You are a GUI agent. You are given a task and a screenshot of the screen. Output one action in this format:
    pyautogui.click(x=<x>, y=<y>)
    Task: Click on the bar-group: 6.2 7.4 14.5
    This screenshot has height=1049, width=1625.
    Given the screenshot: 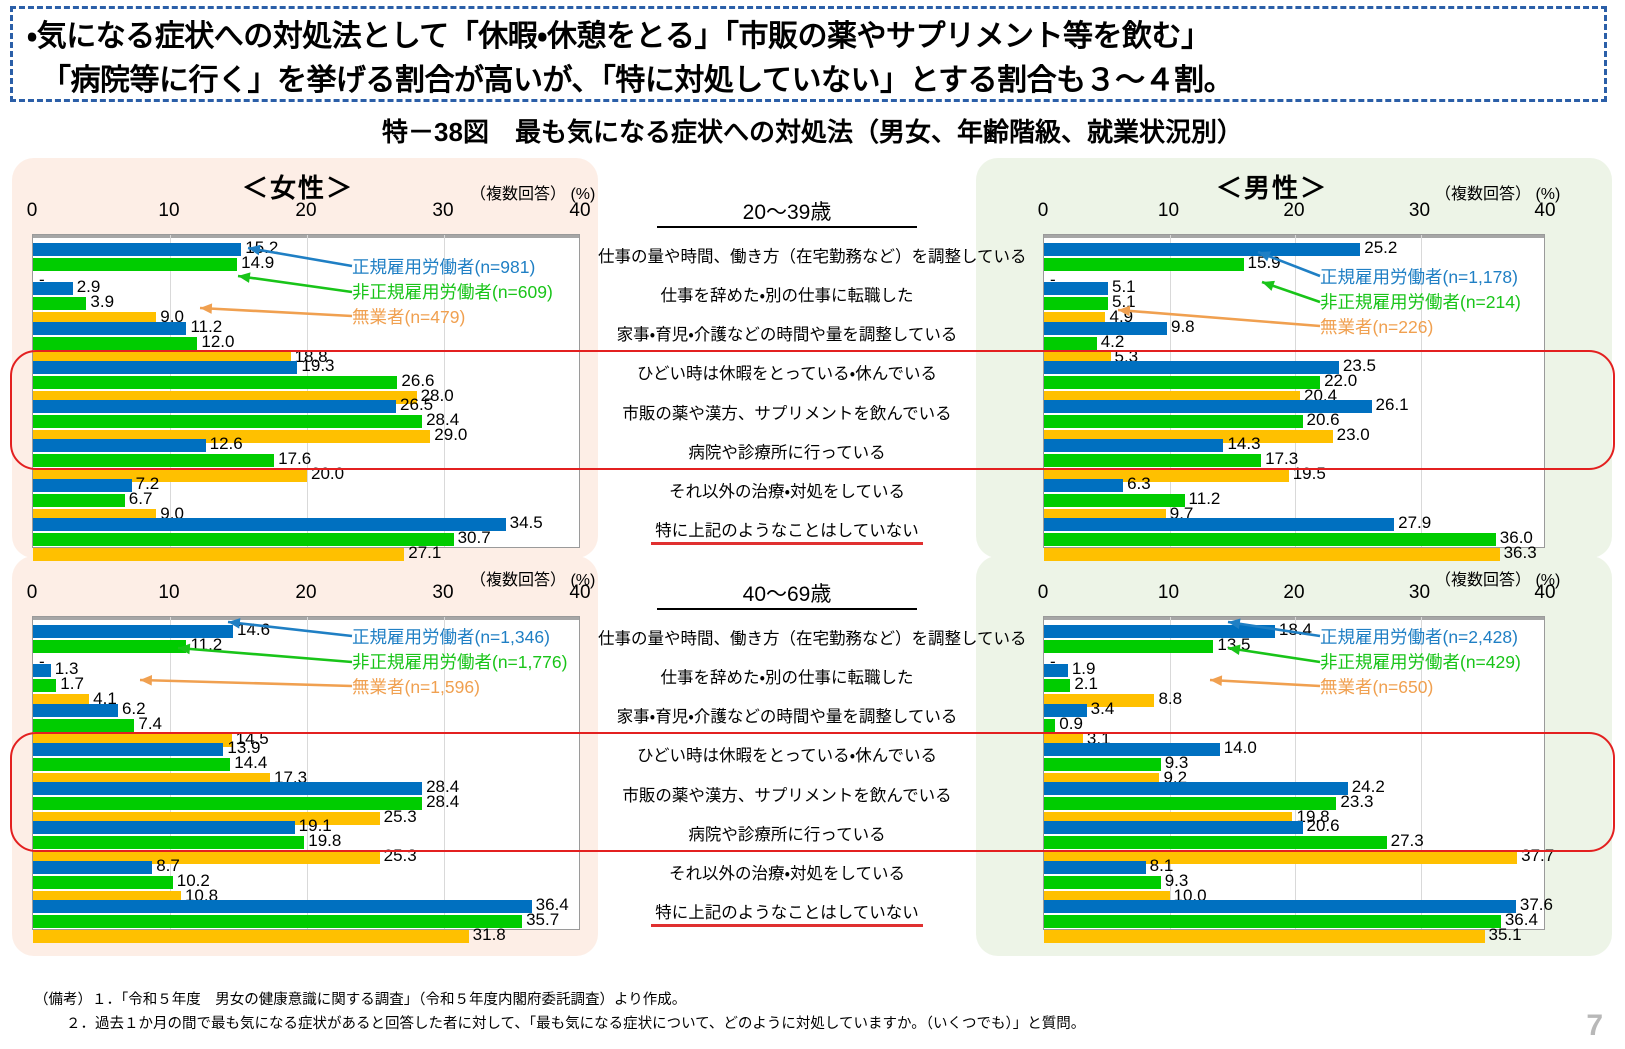 What is the action you would take?
    pyautogui.click(x=306, y=721)
    